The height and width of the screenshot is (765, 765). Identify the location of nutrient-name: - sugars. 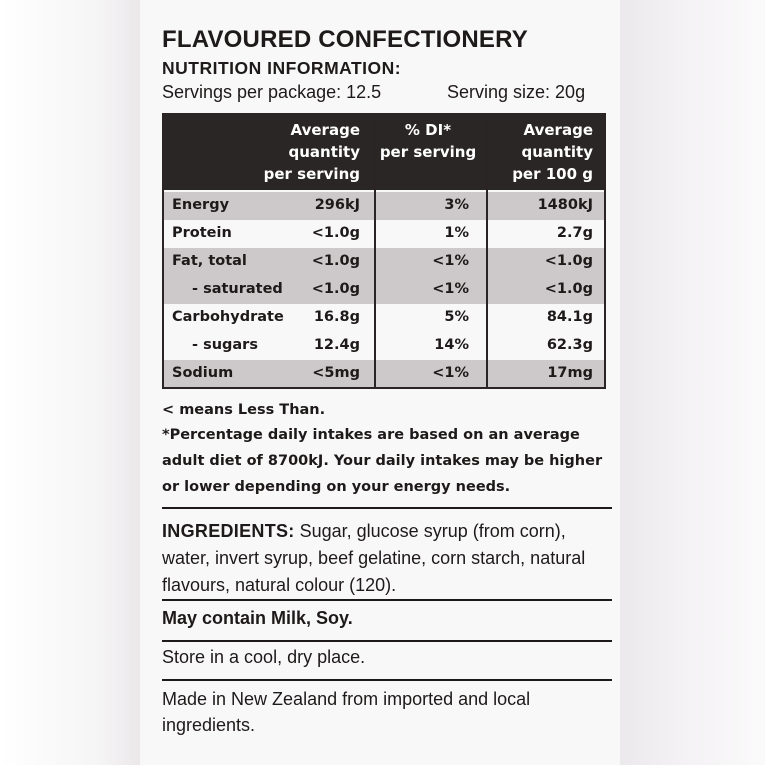
(225, 345).